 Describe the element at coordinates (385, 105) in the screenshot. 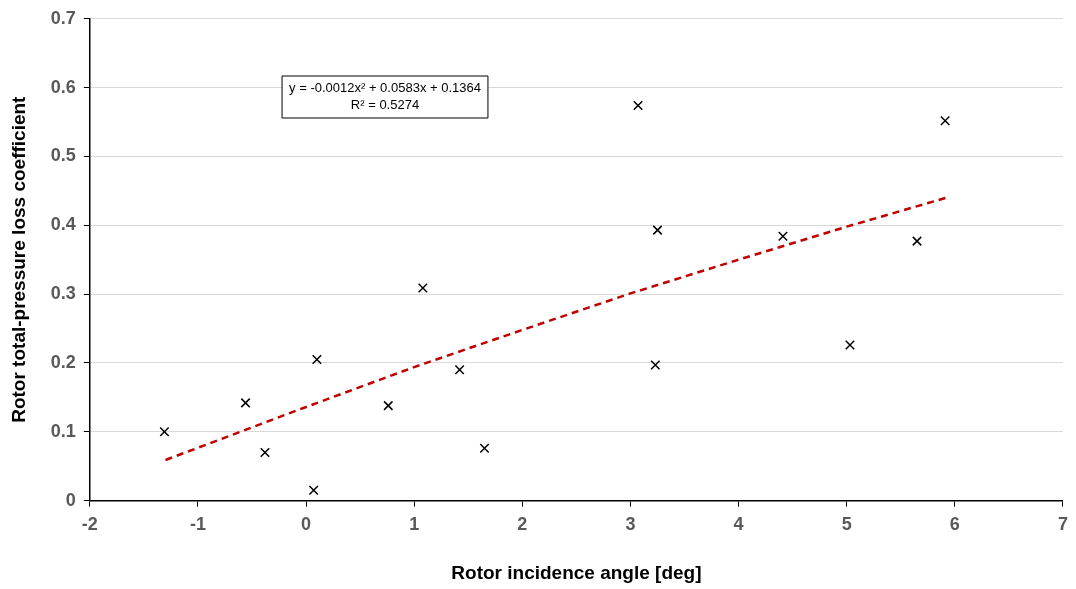

I see `annotation: R² = 0.5274` at that location.